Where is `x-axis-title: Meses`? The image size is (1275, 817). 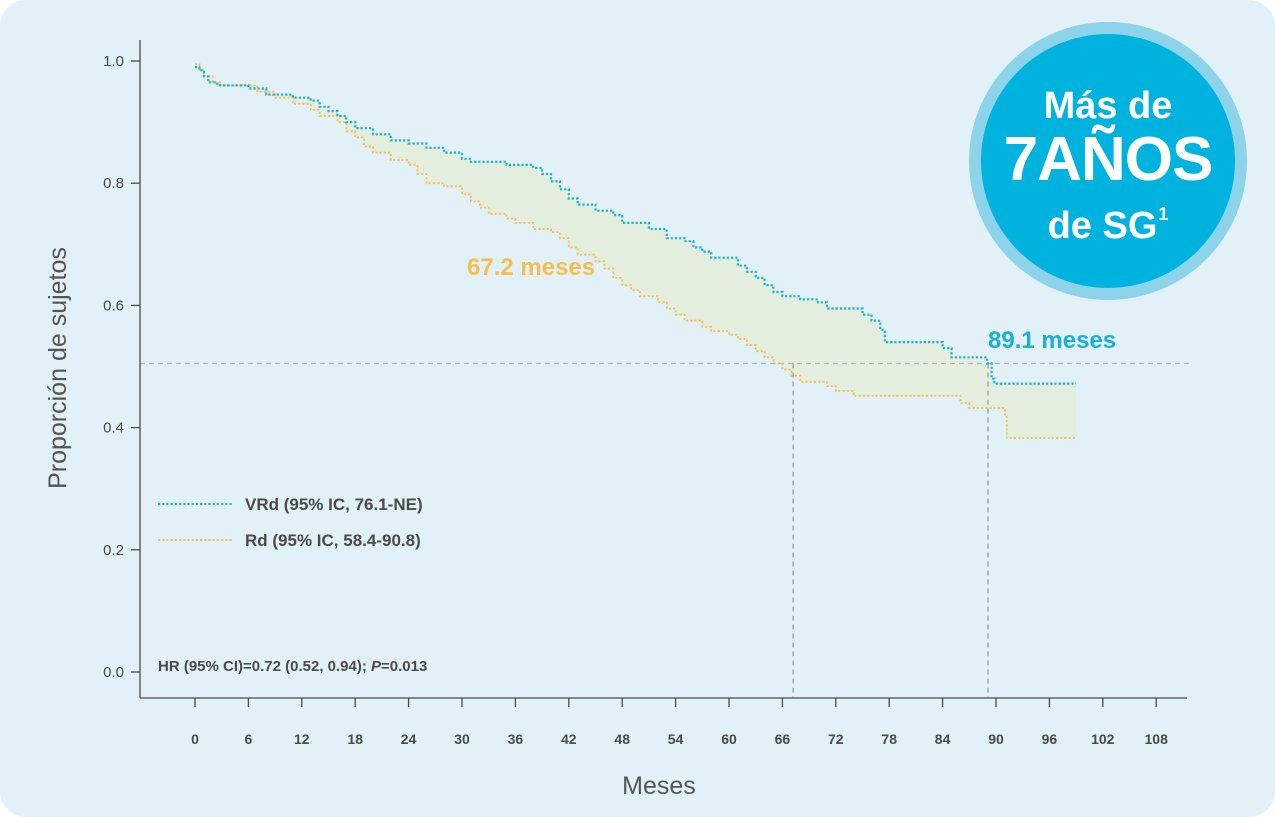 x-axis-title: Meses is located at coordinates (659, 786).